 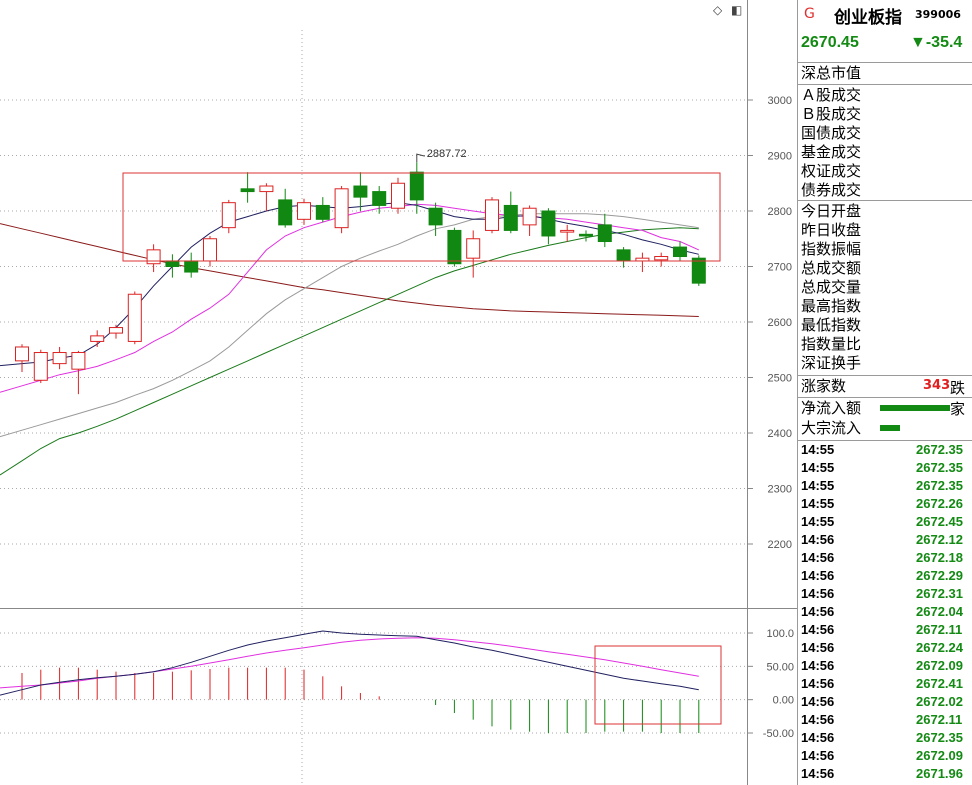 I want to click on tick-row: 14:56 2672.35, so click(x=885, y=738).